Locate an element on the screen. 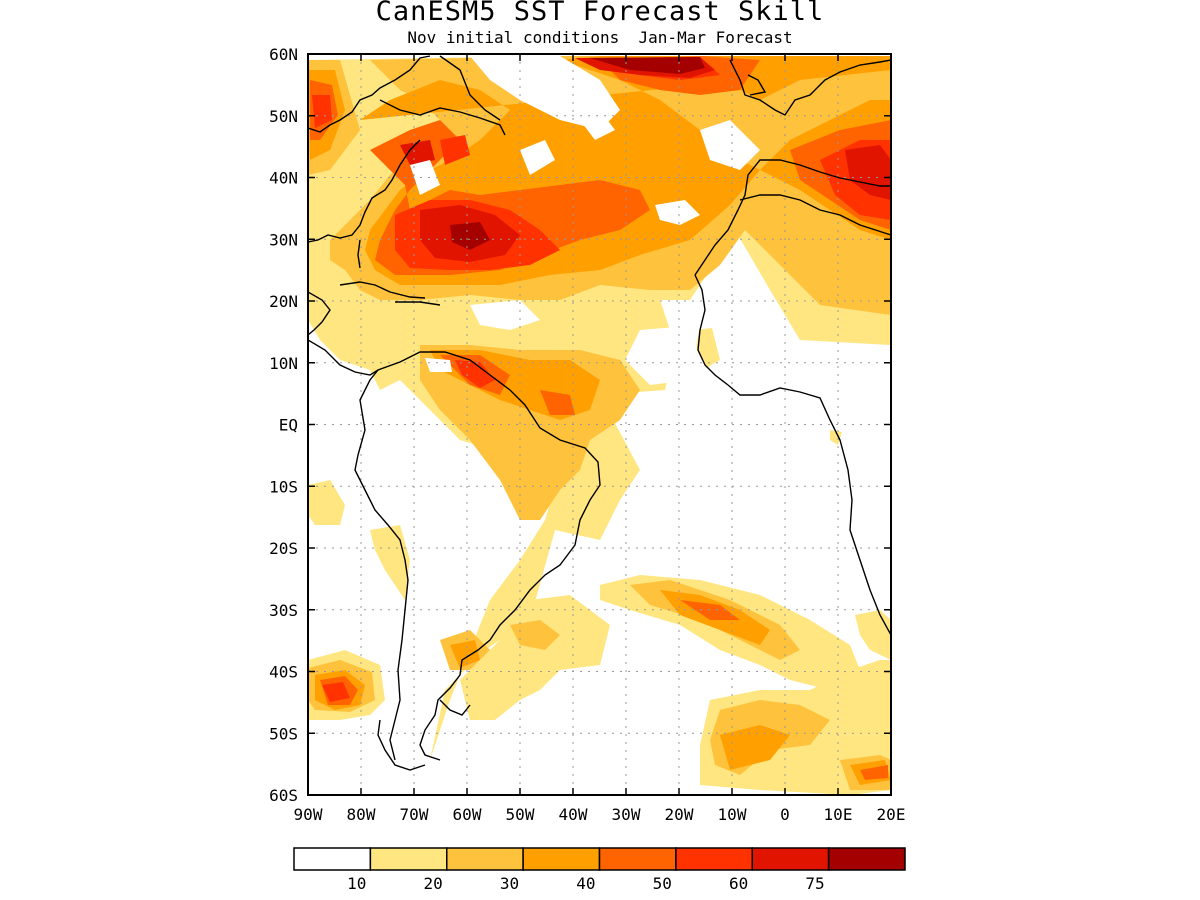 This screenshot has width=1200, height=900. latitude-labels: 60N 50N 40N 30N 20N 10N EQ 10S 20S 30S 40S 50S 60S is located at coordinates (283, 425).